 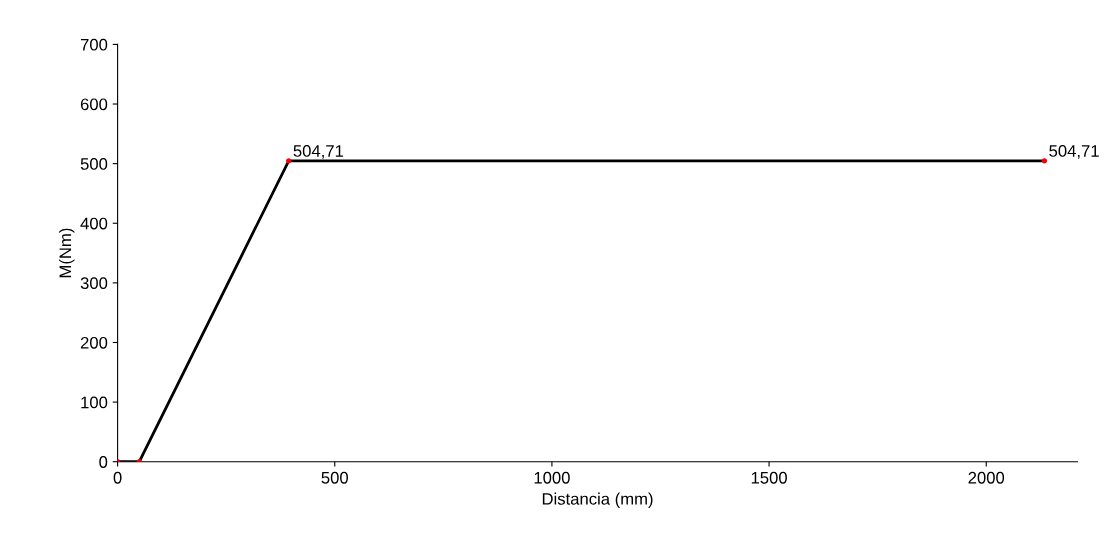 What do you see at coordinates (986, 477) in the screenshot?
I see `x-tick-label: 2000` at bounding box center [986, 477].